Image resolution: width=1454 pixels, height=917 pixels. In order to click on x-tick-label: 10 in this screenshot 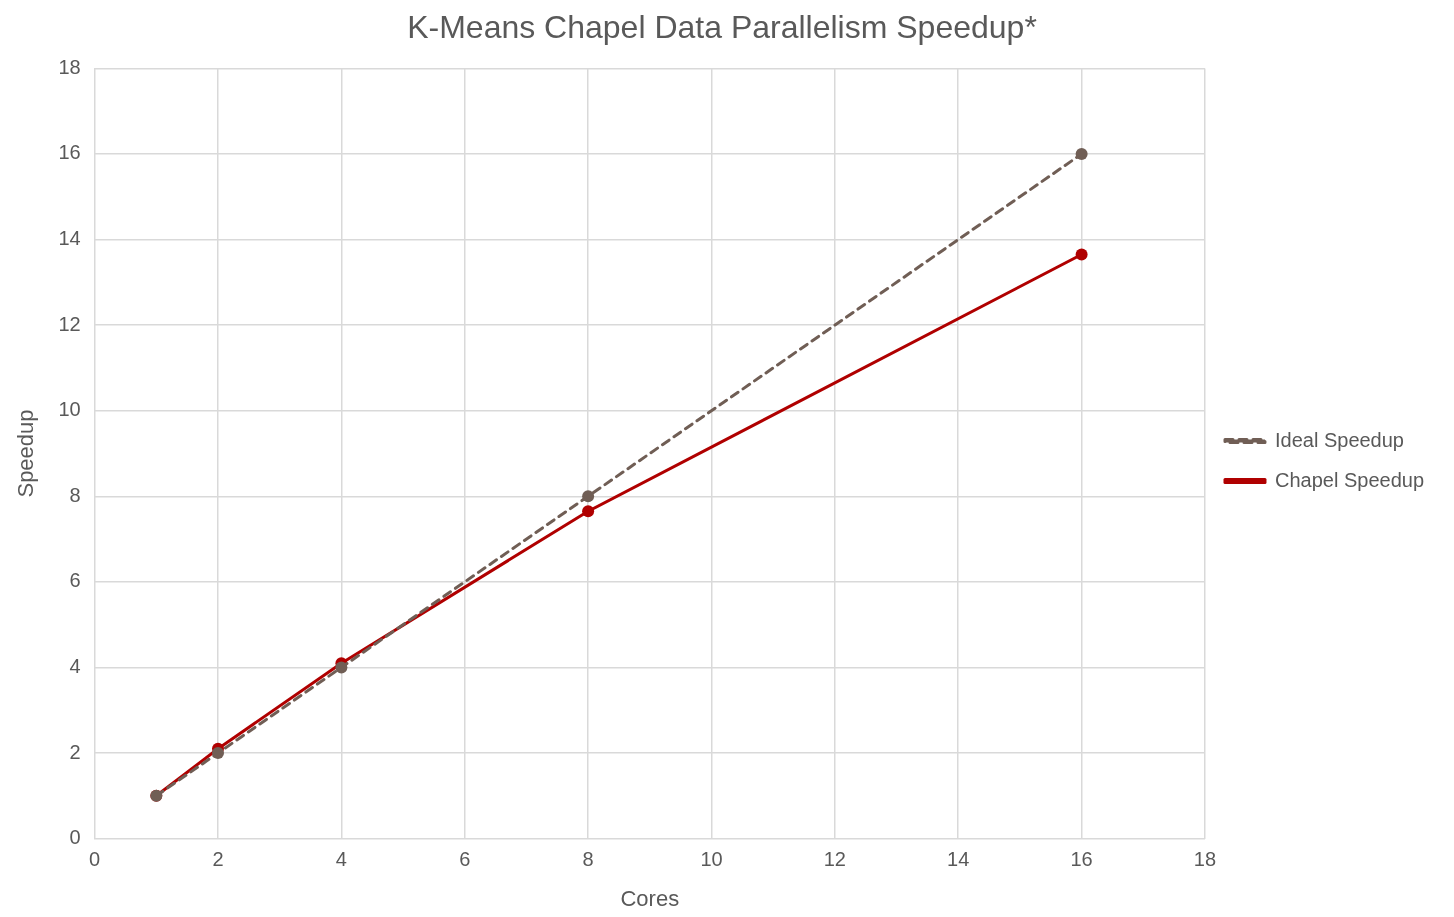, I will do `click(711, 859)`.